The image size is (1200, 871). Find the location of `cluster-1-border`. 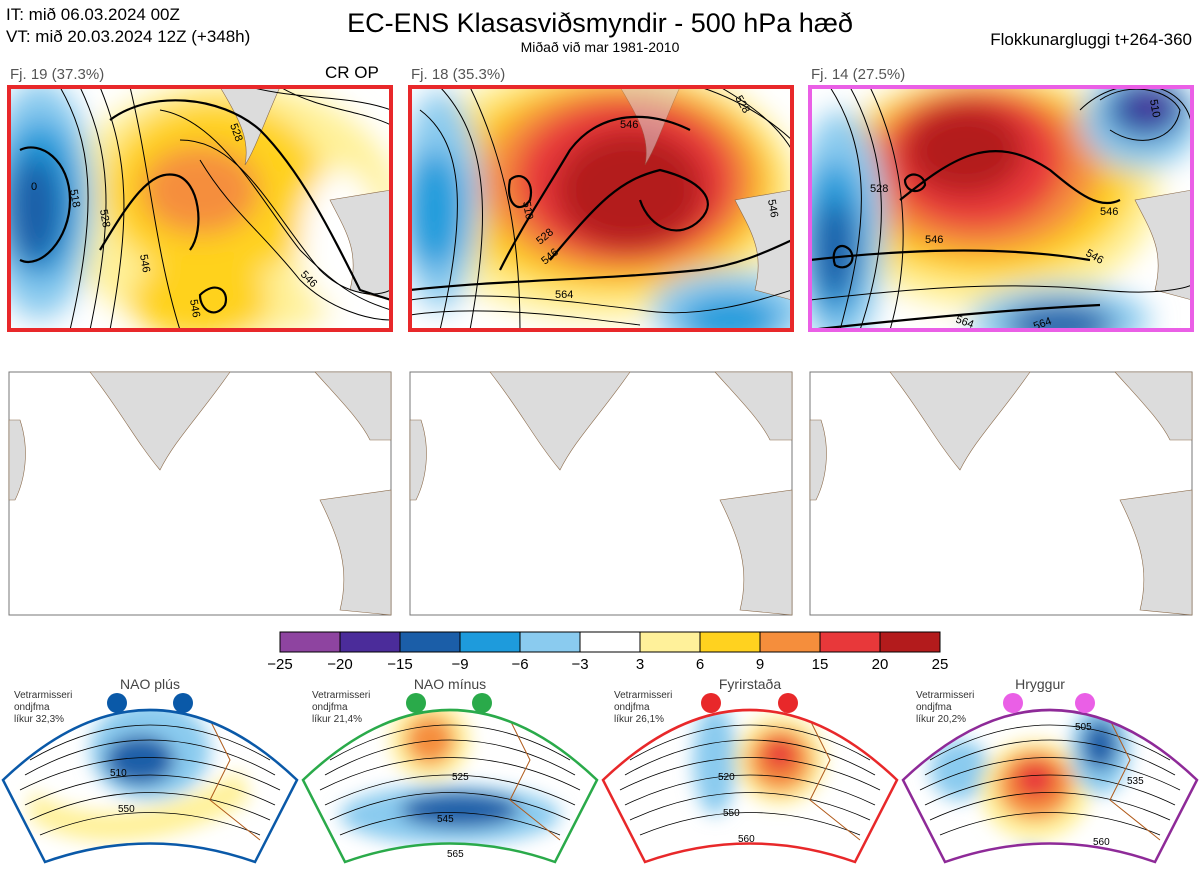

cluster-1-border is located at coordinates (200, 208).